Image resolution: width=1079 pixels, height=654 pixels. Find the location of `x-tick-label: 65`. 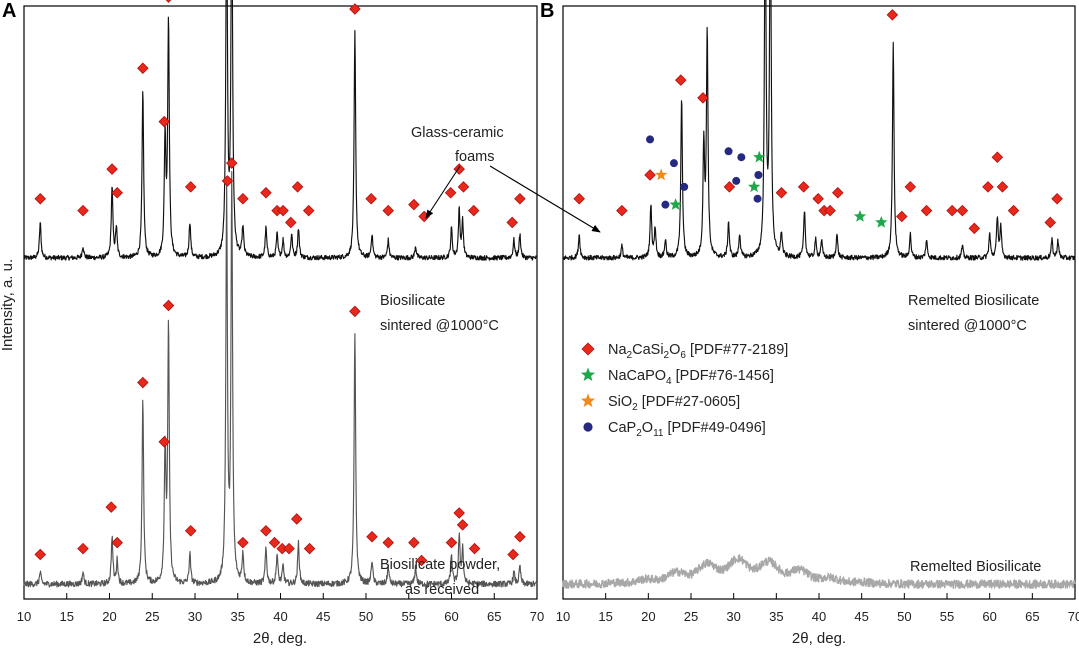

x-tick-label: 65 is located at coordinates (1032, 616).